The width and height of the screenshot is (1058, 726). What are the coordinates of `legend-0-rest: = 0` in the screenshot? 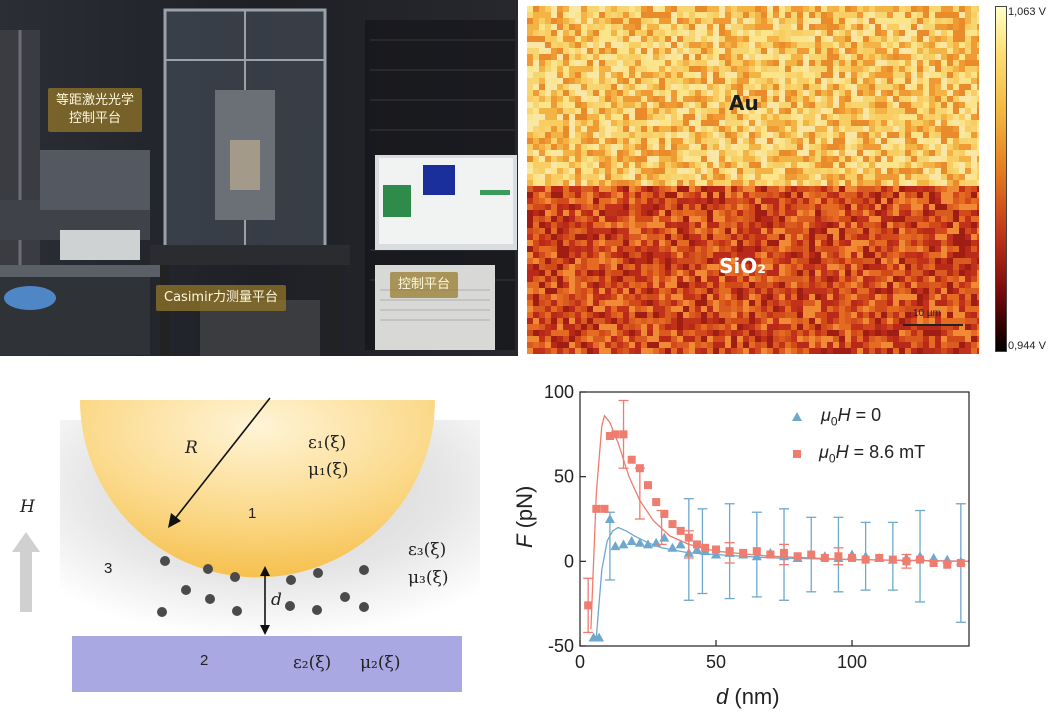 It's located at (866, 415).